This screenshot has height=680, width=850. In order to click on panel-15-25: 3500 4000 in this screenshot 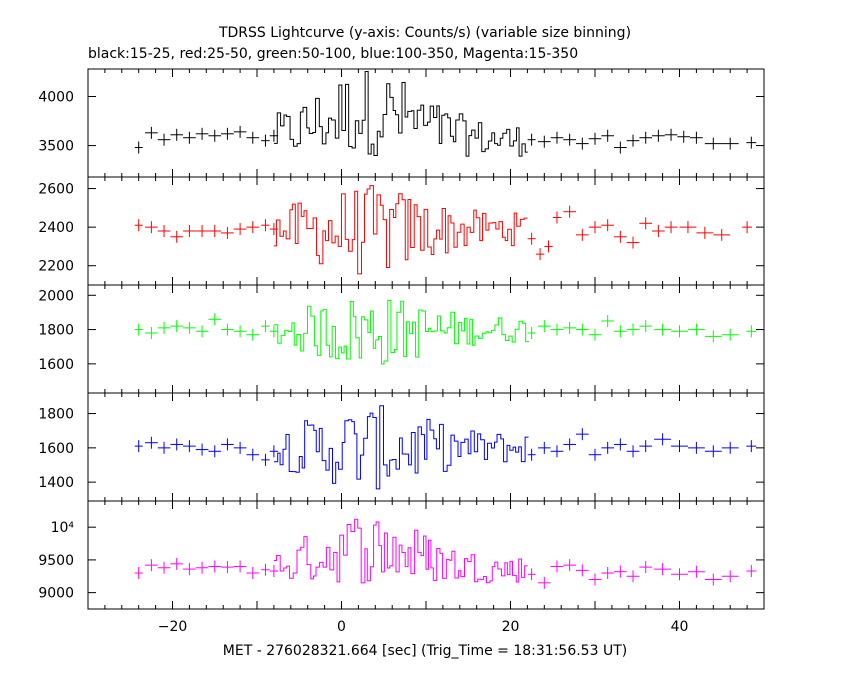, I will do `click(401, 123)`.